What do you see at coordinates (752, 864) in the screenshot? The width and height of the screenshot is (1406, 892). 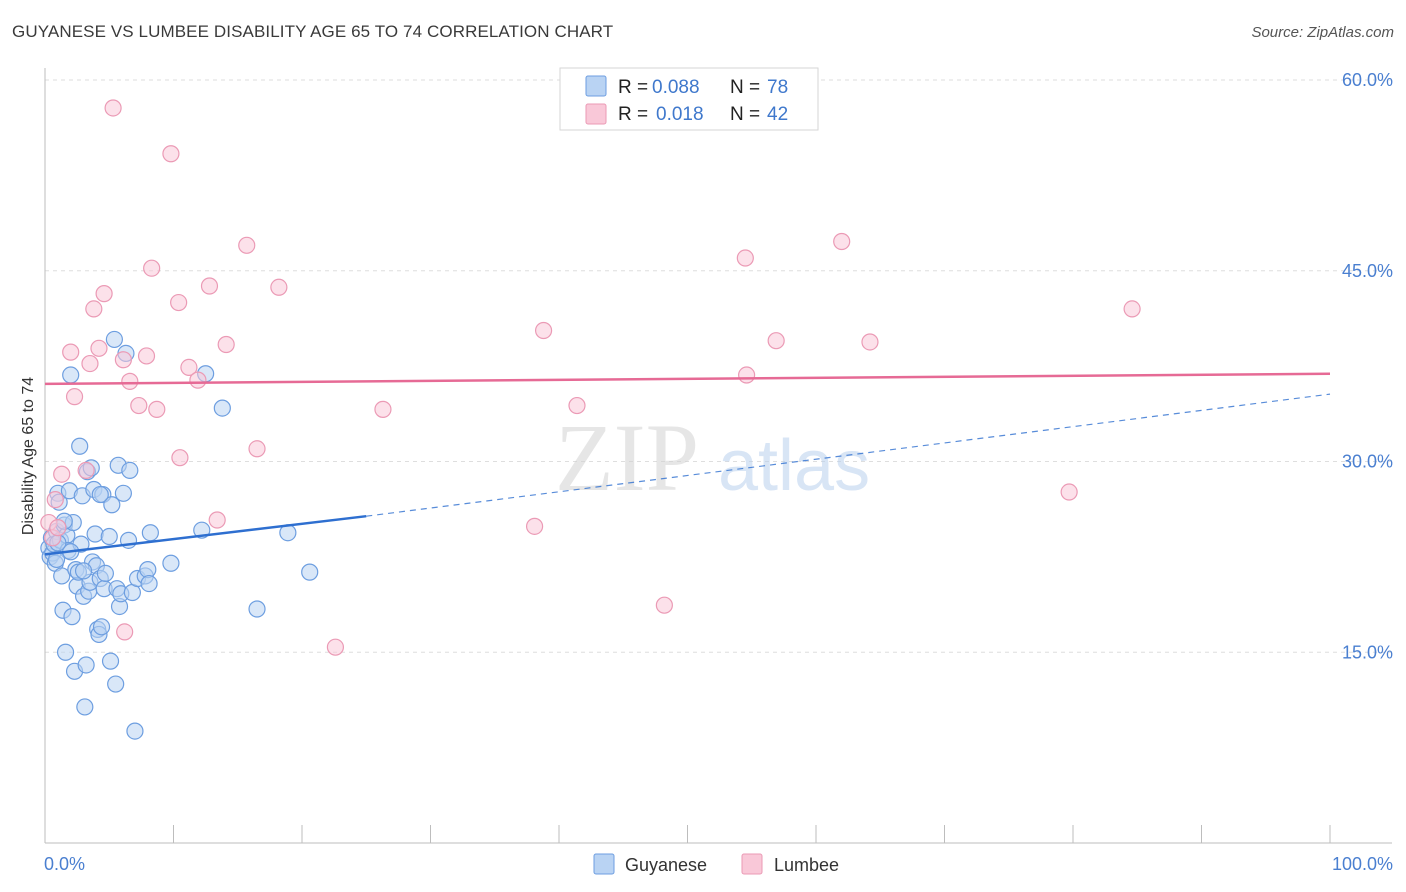 I see `bottom-legend-swatch-lumbee` at bounding box center [752, 864].